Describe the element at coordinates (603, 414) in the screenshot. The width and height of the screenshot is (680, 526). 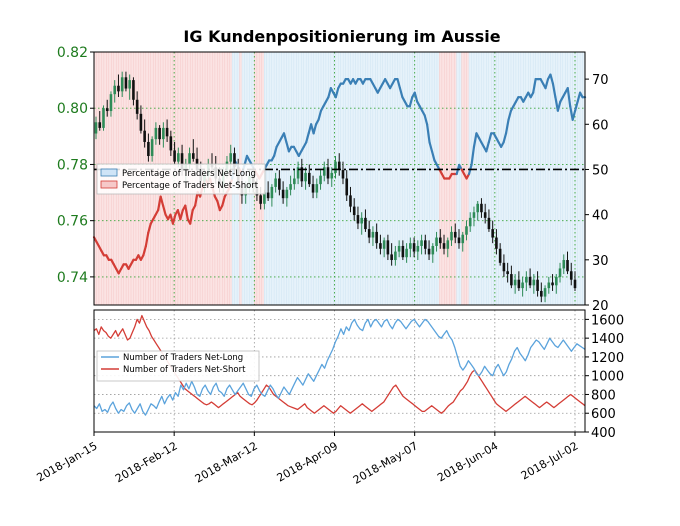
I see `count-tick-label: 600` at that location.